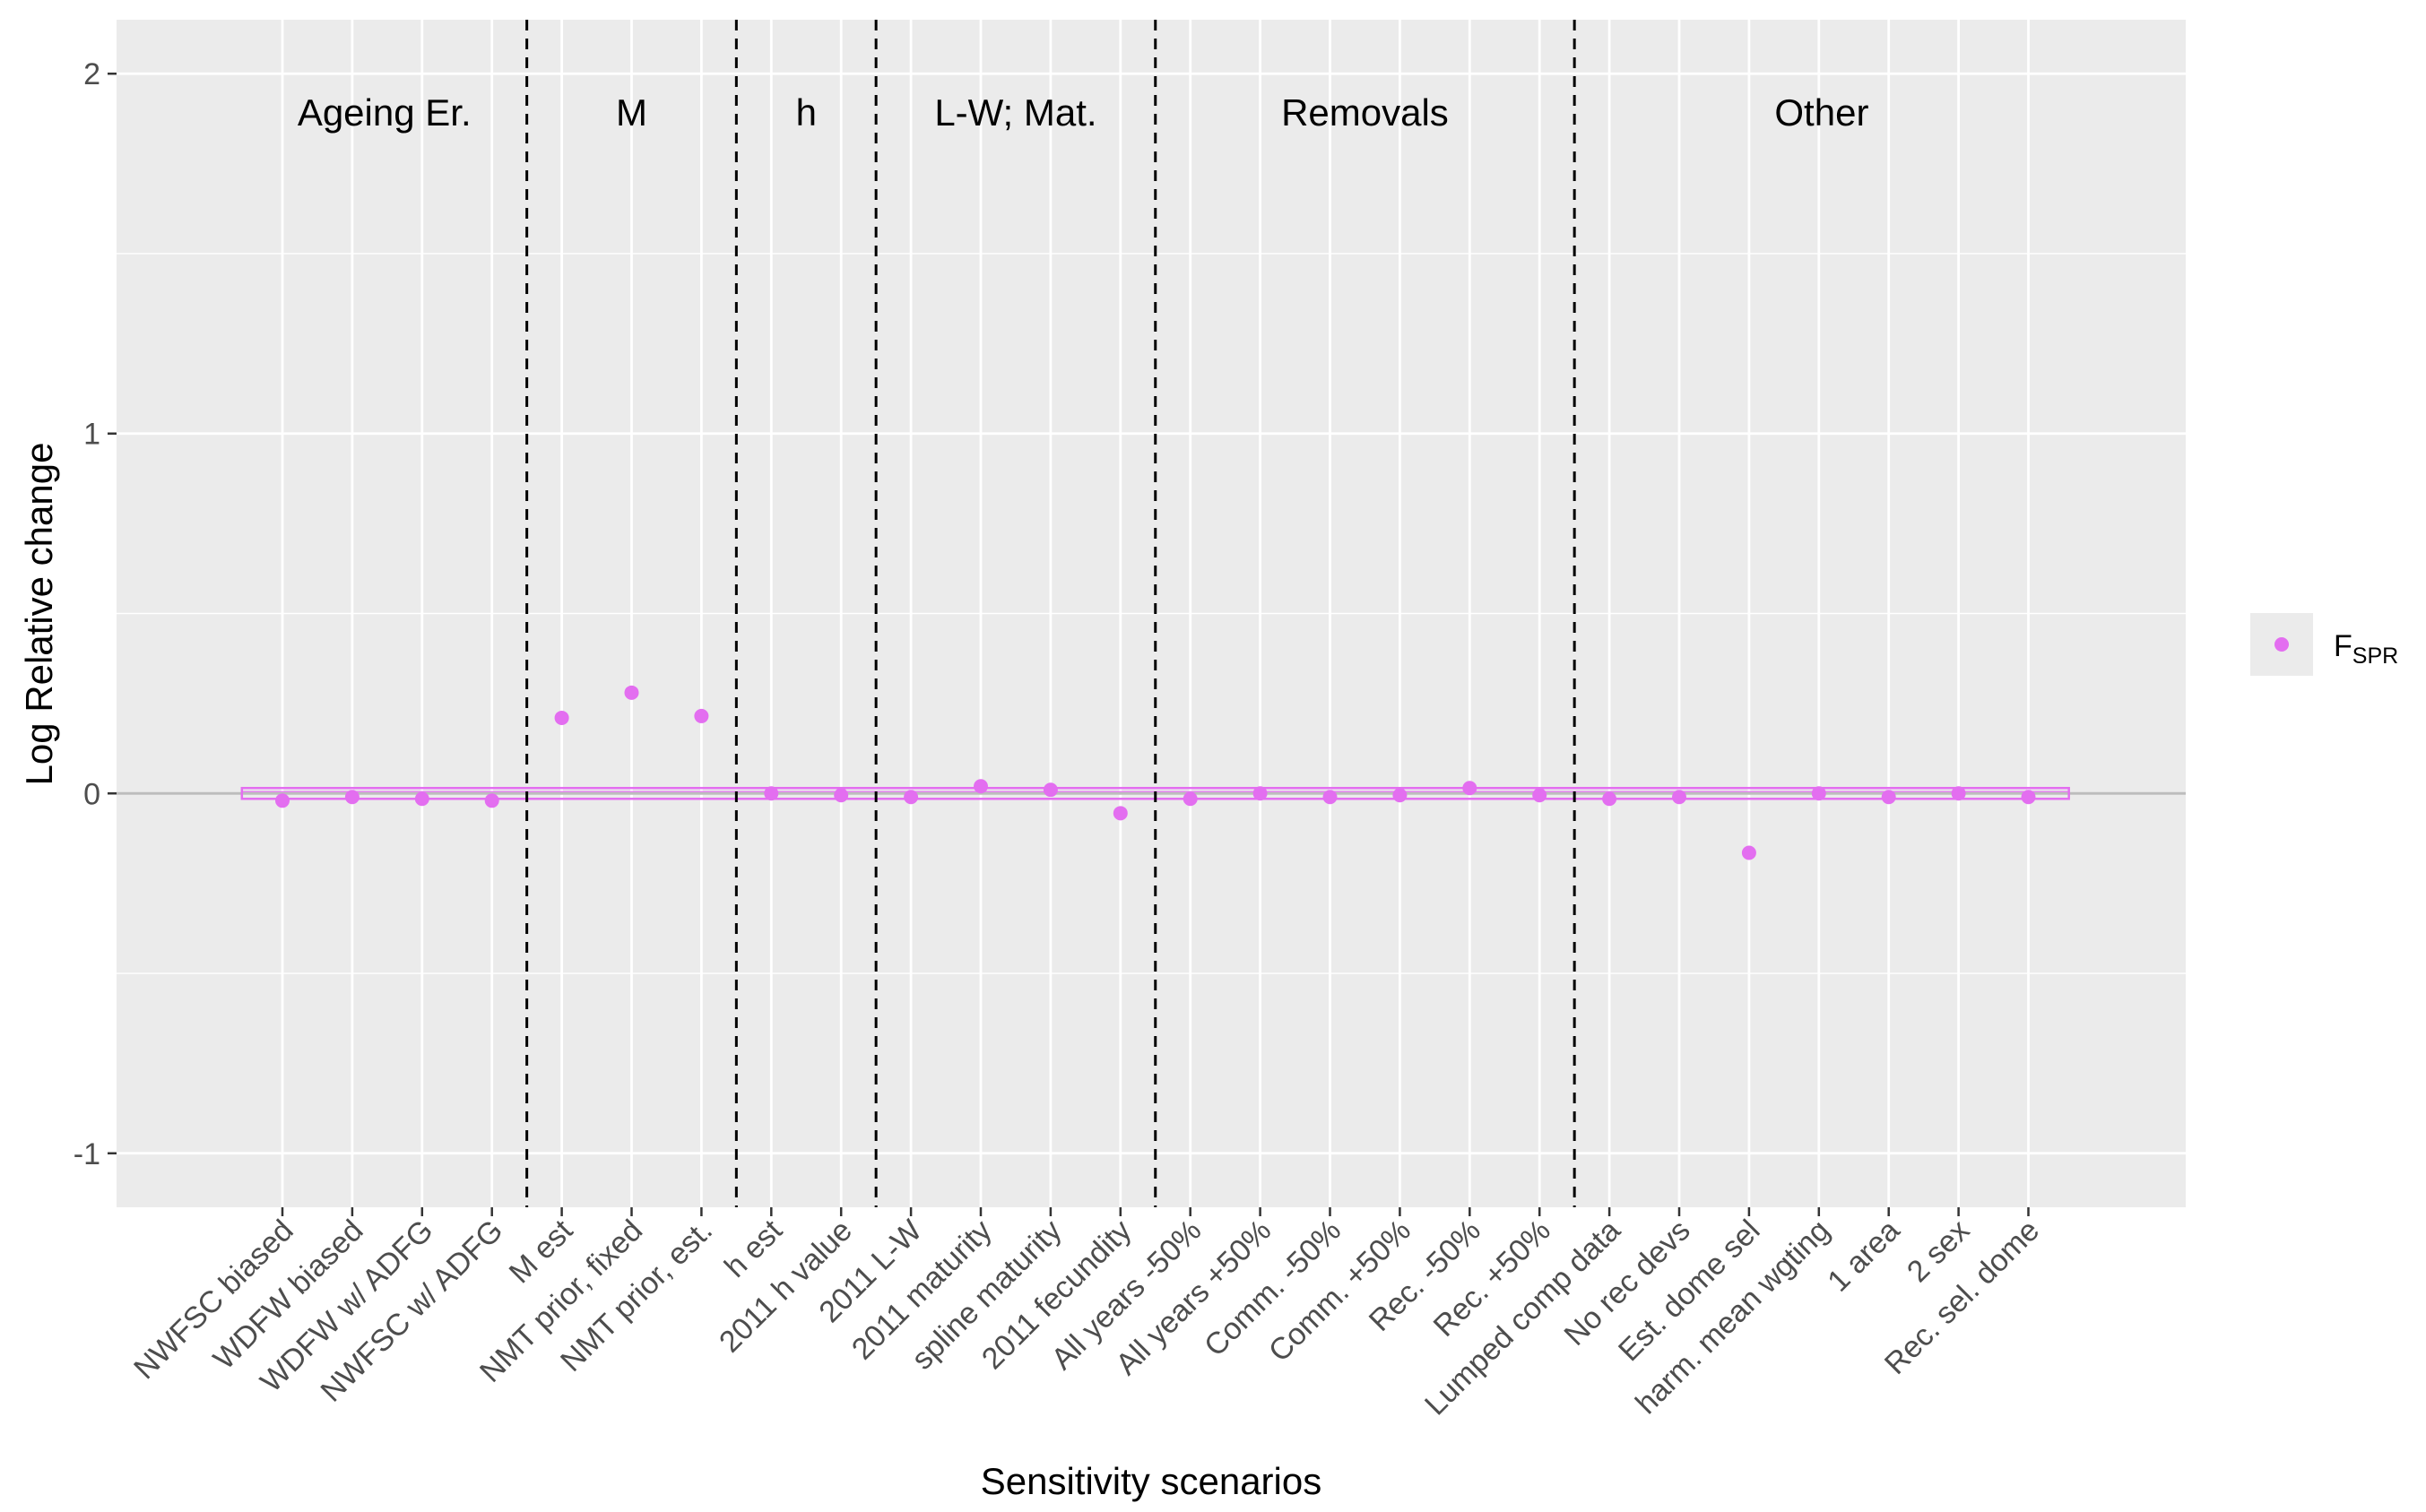 This screenshot has height=1512, width=2426. I want to click on y-tick-label: 1, so click(91, 435).